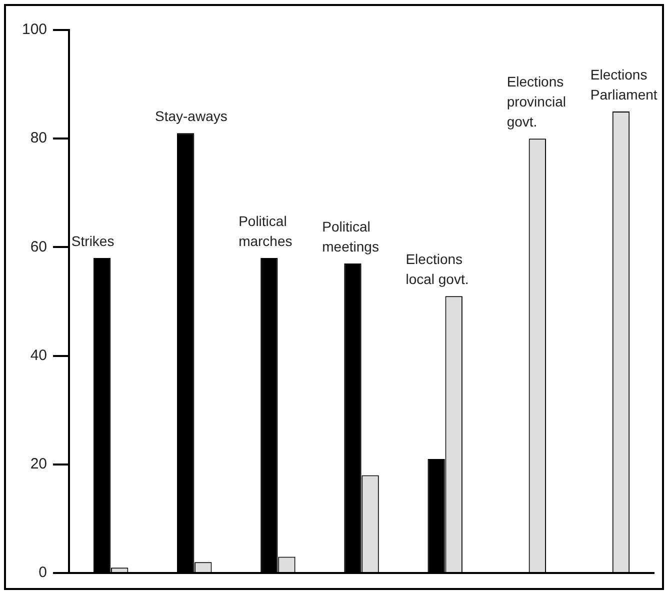  What do you see at coordinates (39, 355) in the screenshot?
I see `y-tick-label: 40` at bounding box center [39, 355].